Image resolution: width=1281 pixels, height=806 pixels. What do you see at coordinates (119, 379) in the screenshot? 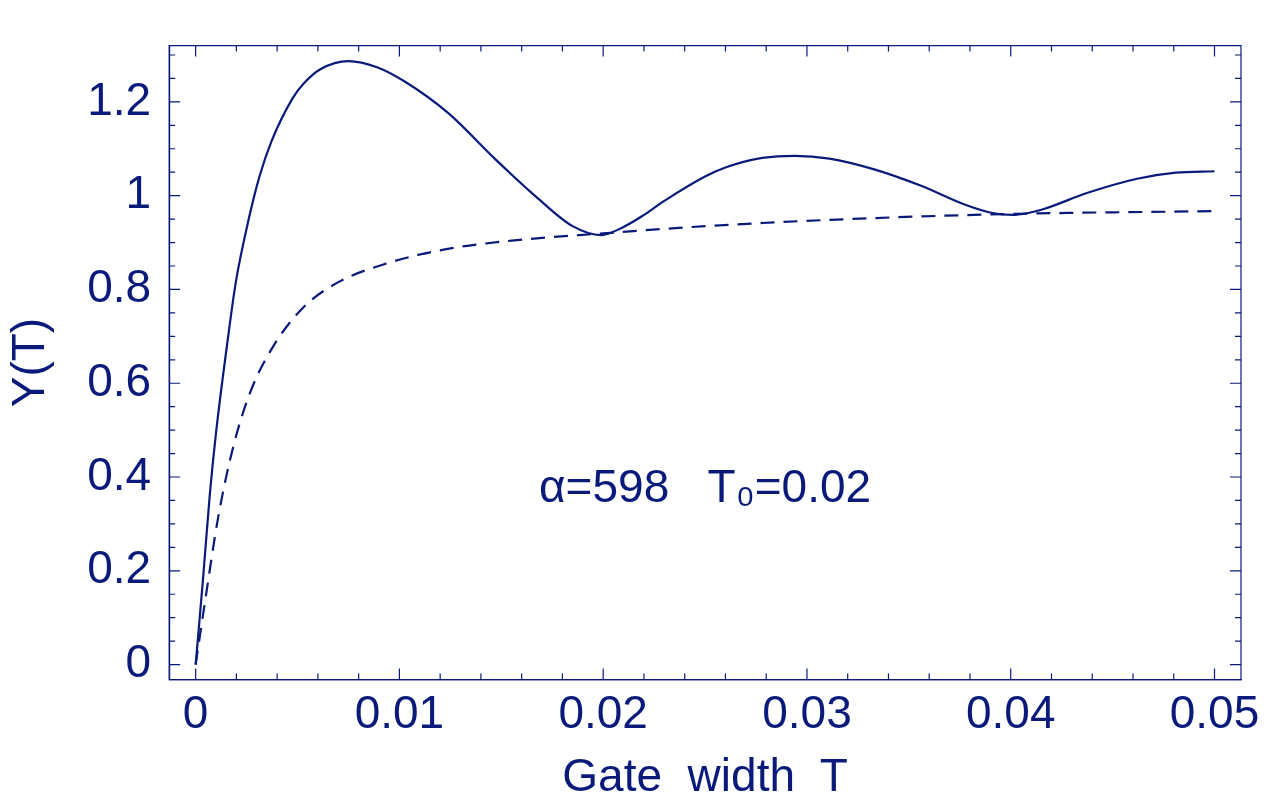
I see `y-tick-label: 0.6` at bounding box center [119, 379].